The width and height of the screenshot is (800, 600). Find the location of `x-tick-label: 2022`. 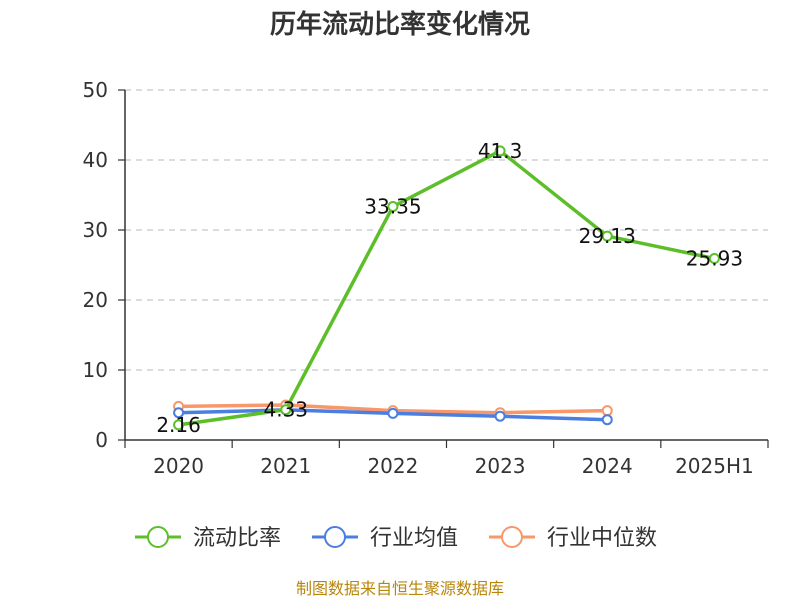

x-tick-label: 2022 is located at coordinates (392, 466).